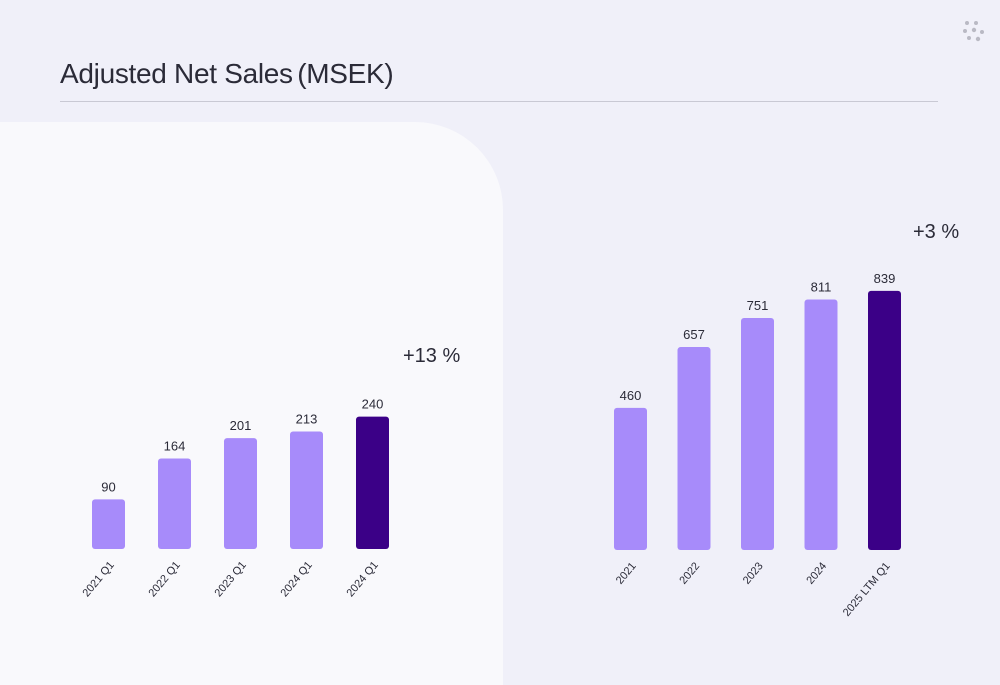  What do you see at coordinates (694, 334) in the screenshot?
I see `annual-value-label-2: 657` at bounding box center [694, 334].